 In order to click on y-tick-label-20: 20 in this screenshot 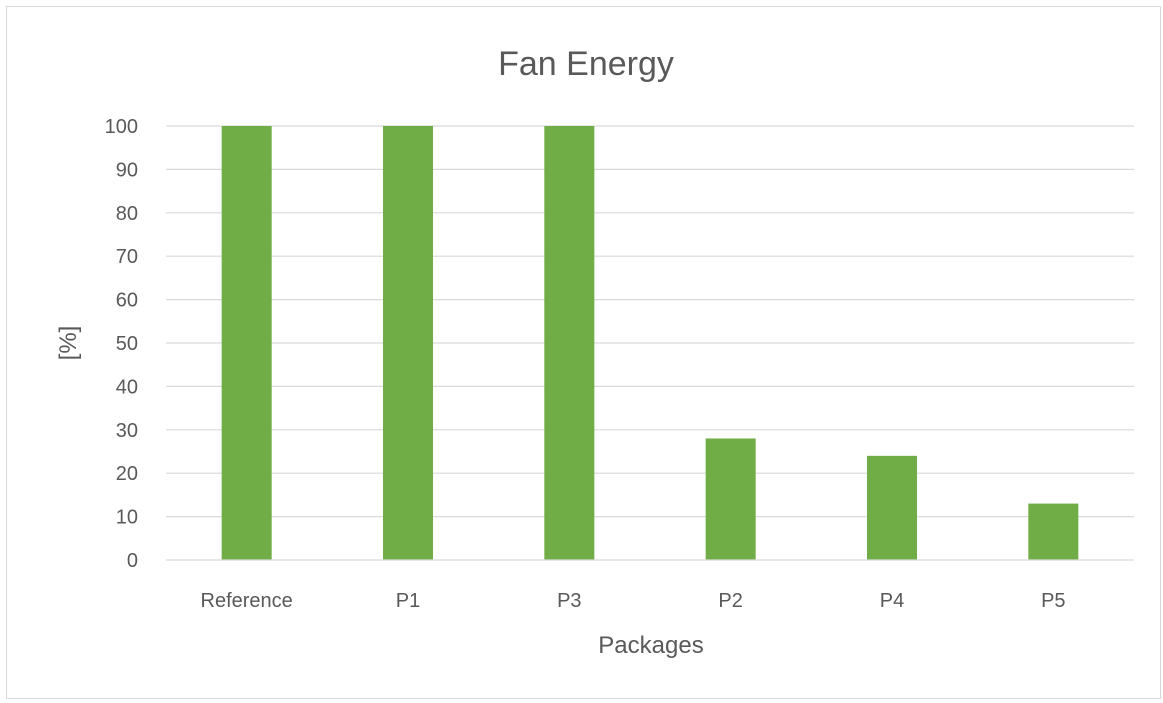, I will do `click(127, 474)`.